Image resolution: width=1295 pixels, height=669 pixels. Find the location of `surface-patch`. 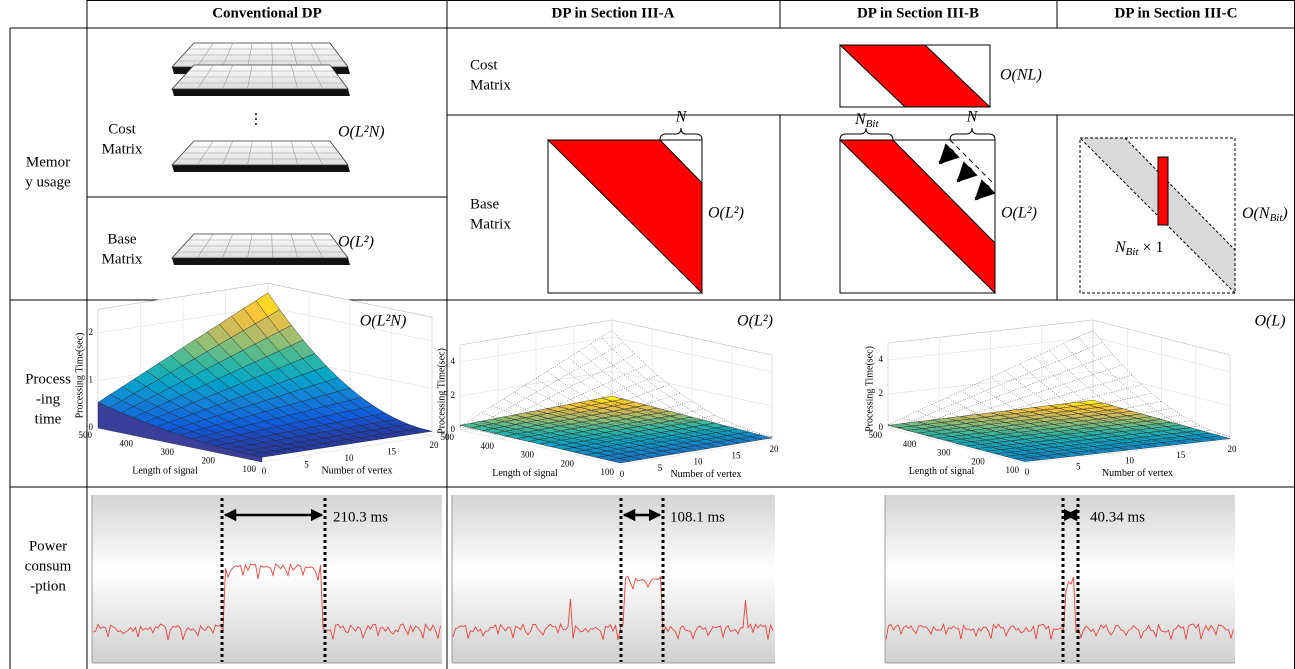

surface-patch is located at coordinates (1027, 459).